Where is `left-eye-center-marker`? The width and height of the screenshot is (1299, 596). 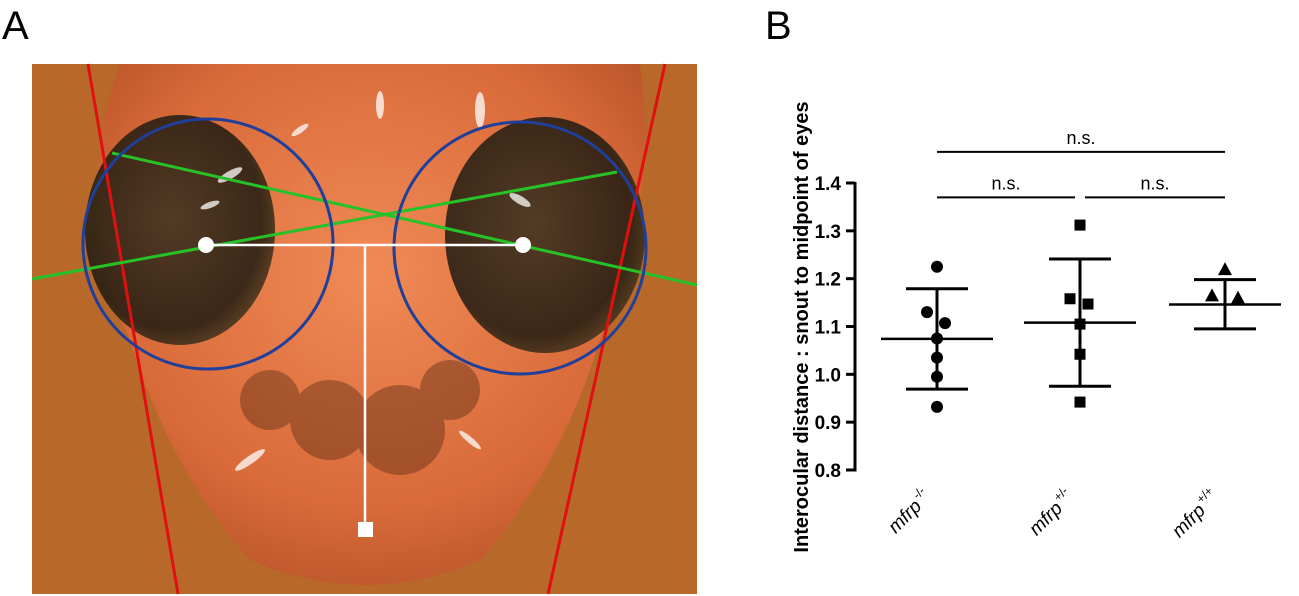
left-eye-center-marker is located at coordinates (206, 245).